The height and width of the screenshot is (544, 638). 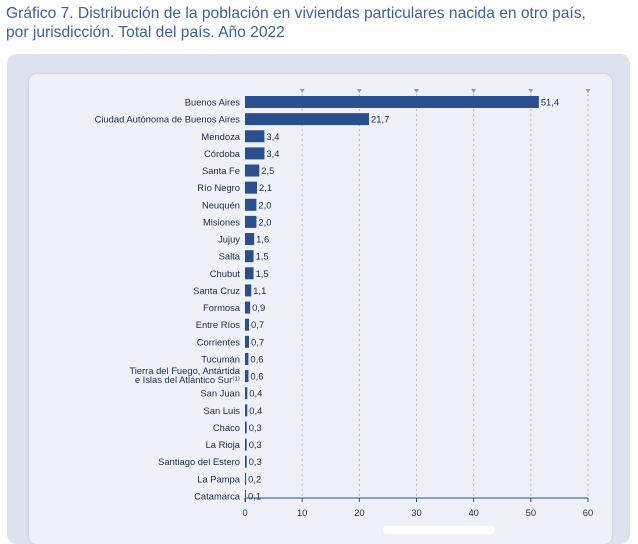 What do you see at coordinates (221, 170) in the screenshot?
I see `category-label: Santa Fe` at bounding box center [221, 170].